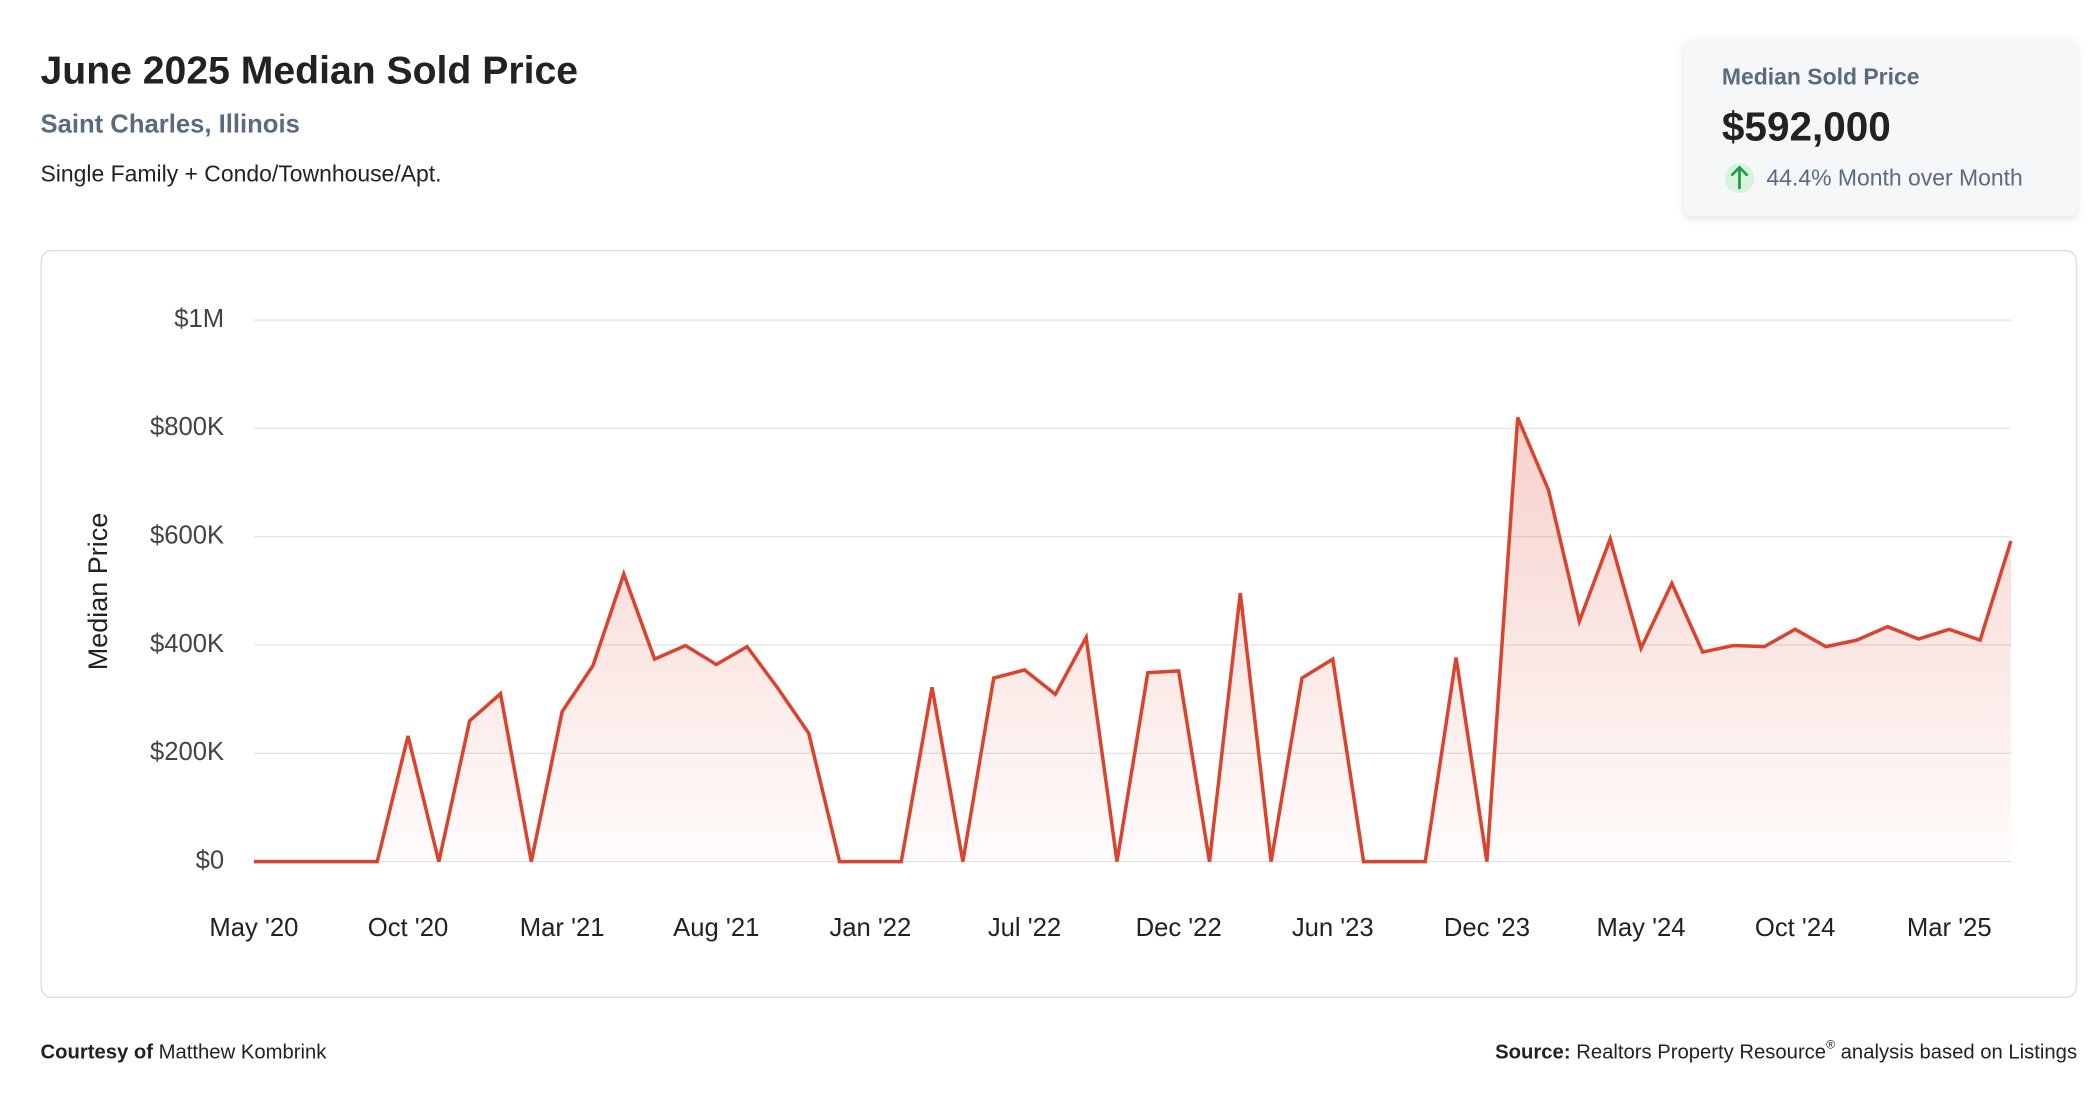 The height and width of the screenshot is (1100, 2096). What do you see at coordinates (1701, 1053) in the screenshot?
I see `source-text: Realtors Property Resource` at bounding box center [1701, 1053].